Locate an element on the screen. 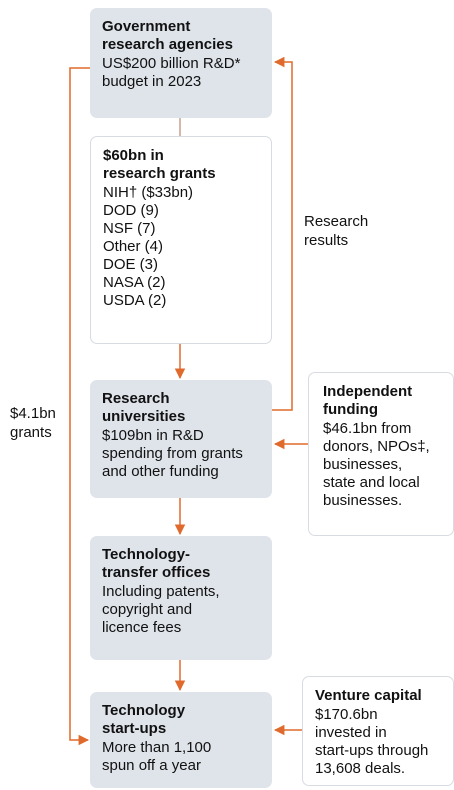 This screenshot has width=454, height=790. node-body: US$200 billion R&D* budget in 2023 is located at coordinates (181, 73).